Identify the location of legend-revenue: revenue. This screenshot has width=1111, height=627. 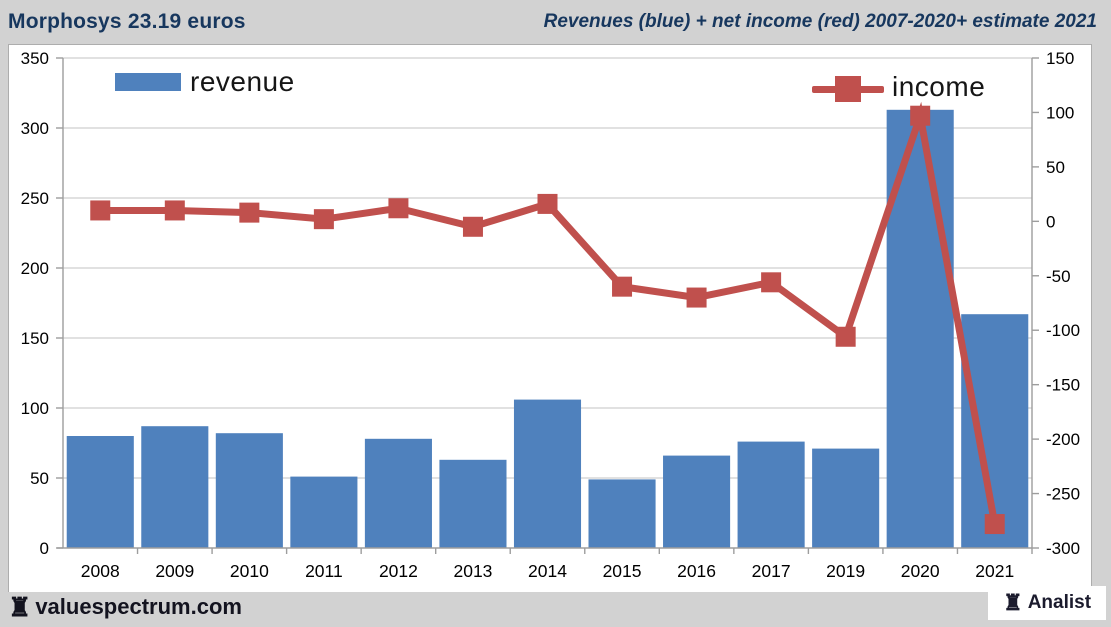
(205, 82).